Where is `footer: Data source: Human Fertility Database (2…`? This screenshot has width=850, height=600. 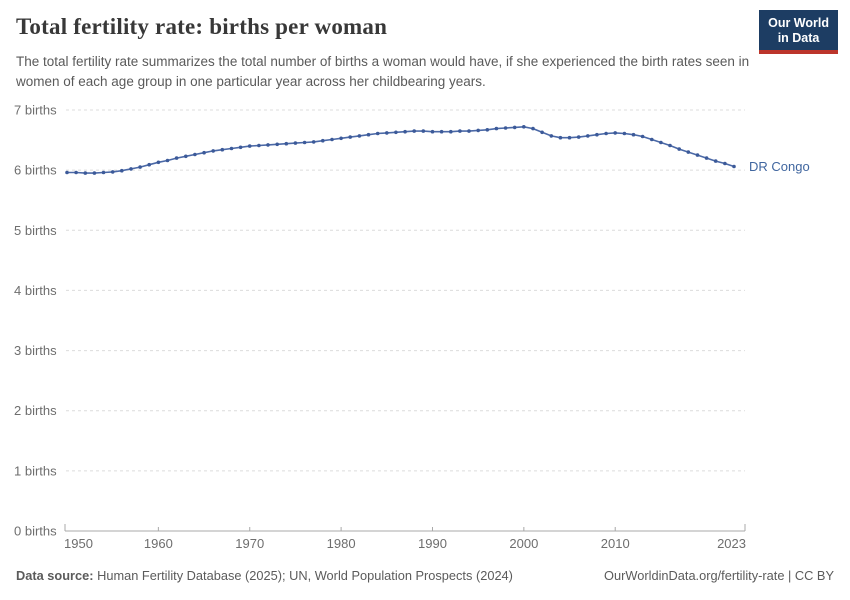 footer: Data source: Human Fertility Database (2… is located at coordinates (425, 575).